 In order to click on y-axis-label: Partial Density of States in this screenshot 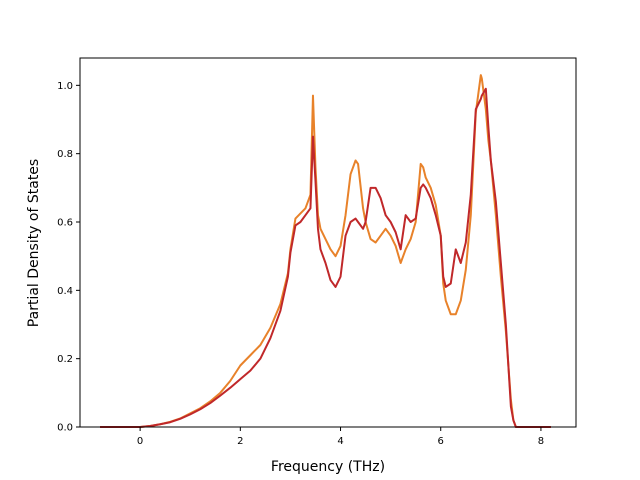, I will do `click(34, 243)`.